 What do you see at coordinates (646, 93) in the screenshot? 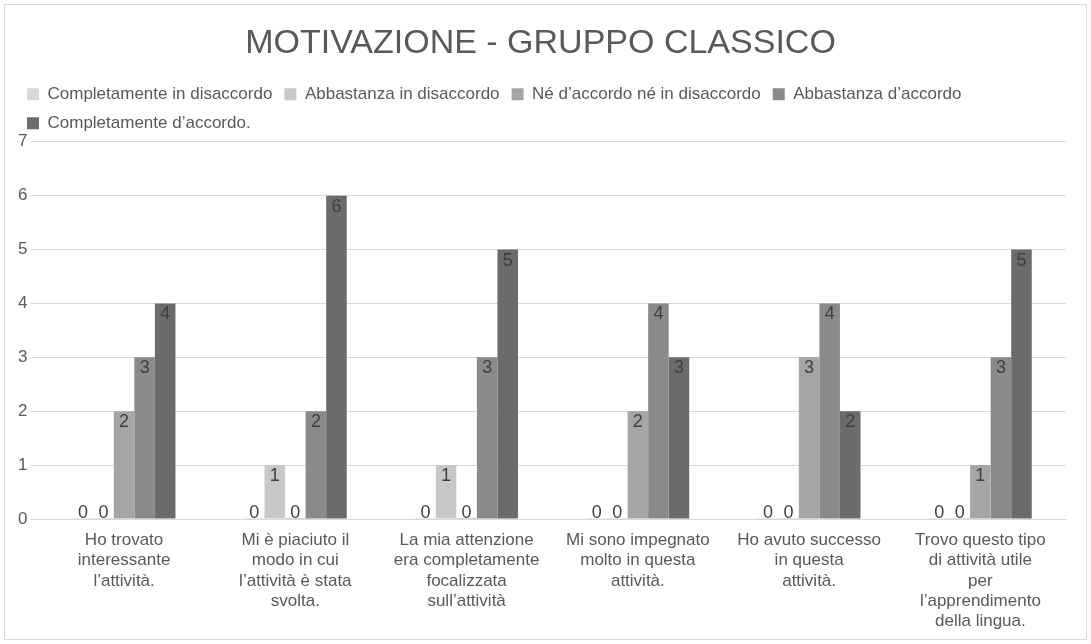
I see `legend-label: Né d’accordo né in disaccordo` at bounding box center [646, 93].